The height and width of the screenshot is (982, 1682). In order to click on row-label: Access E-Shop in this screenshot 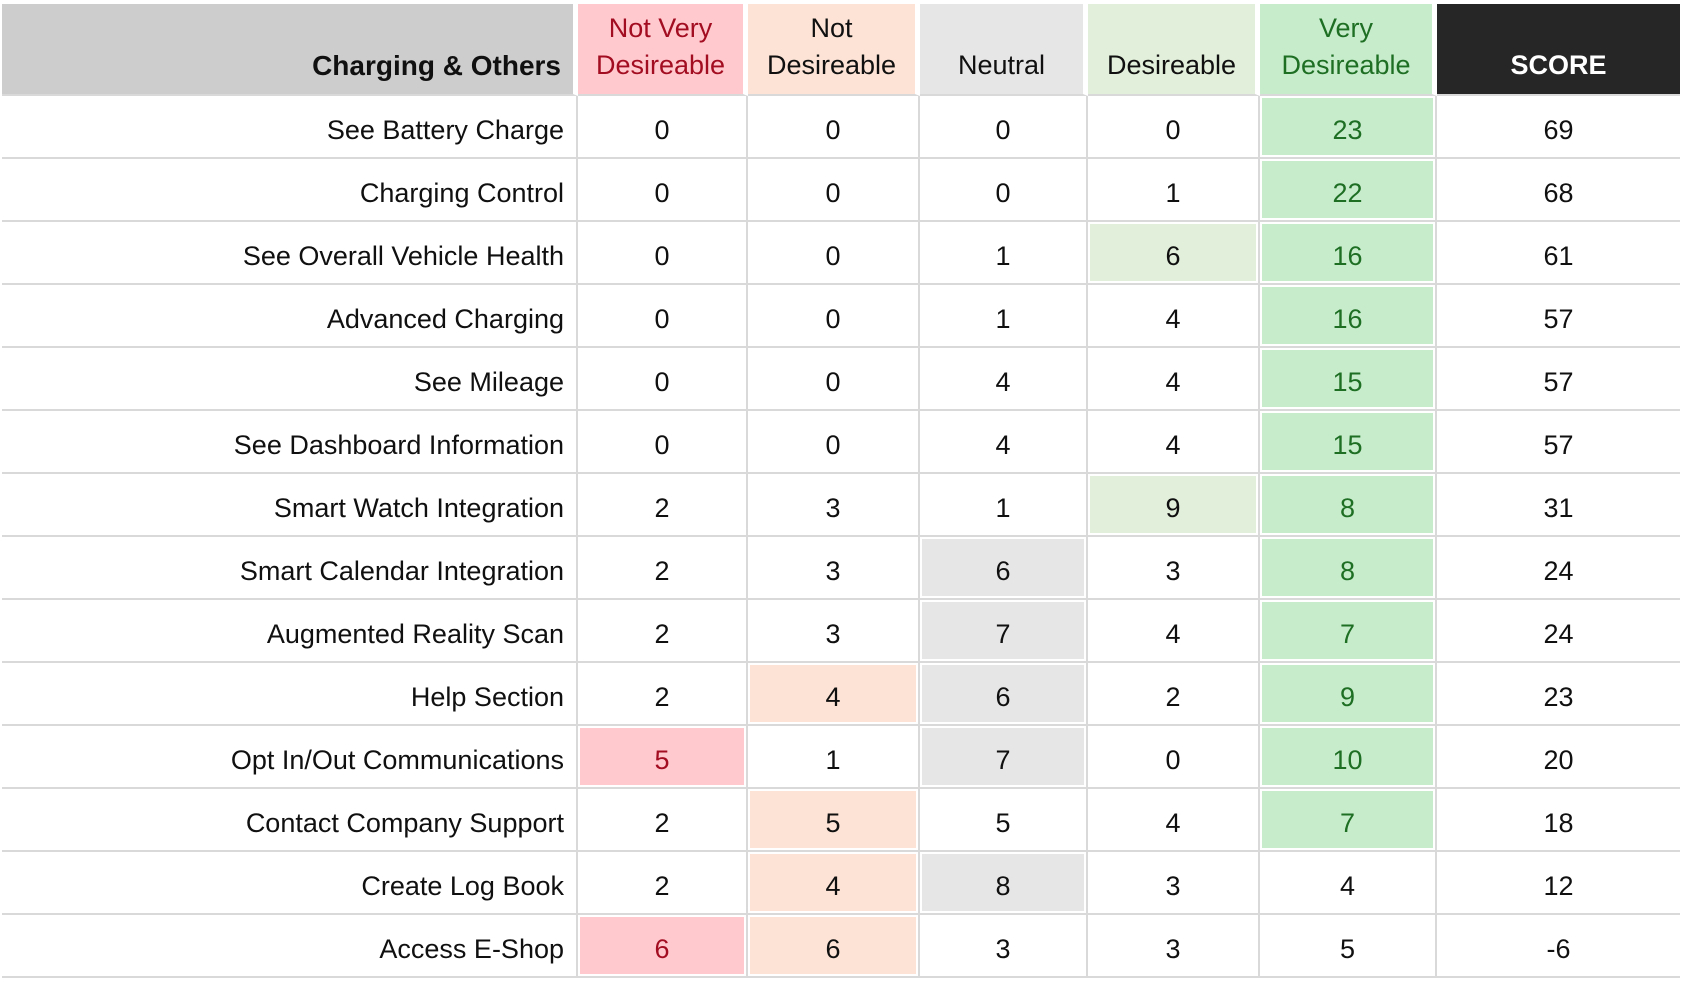, I will do `click(290, 946)`.